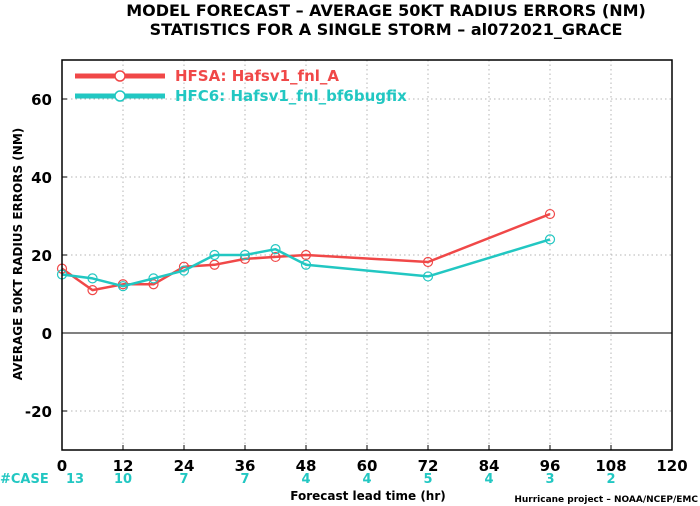 The height and width of the screenshot is (506, 700). What do you see at coordinates (489, 466) in the screenshot?
I see `x-tick-label: 84` at bounding box center [489, 466].